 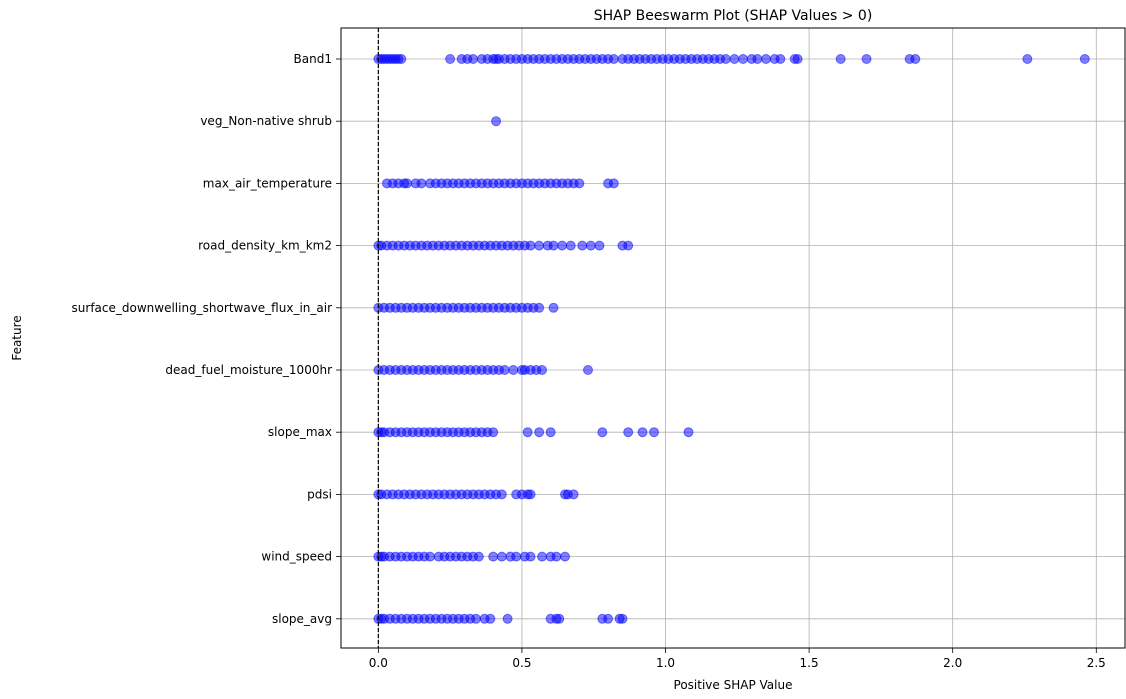 I want to click on x-tick-label: 0.5, so click(x=521, y=663).